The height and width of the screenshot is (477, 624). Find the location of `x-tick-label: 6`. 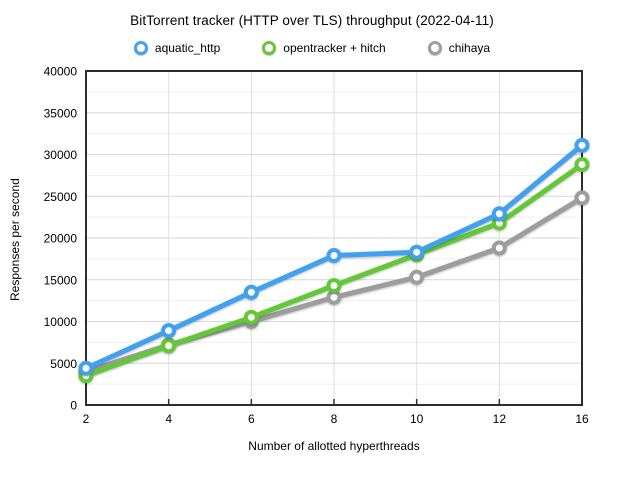

x-tick-label: 6 is located at coordinates (251, 419).